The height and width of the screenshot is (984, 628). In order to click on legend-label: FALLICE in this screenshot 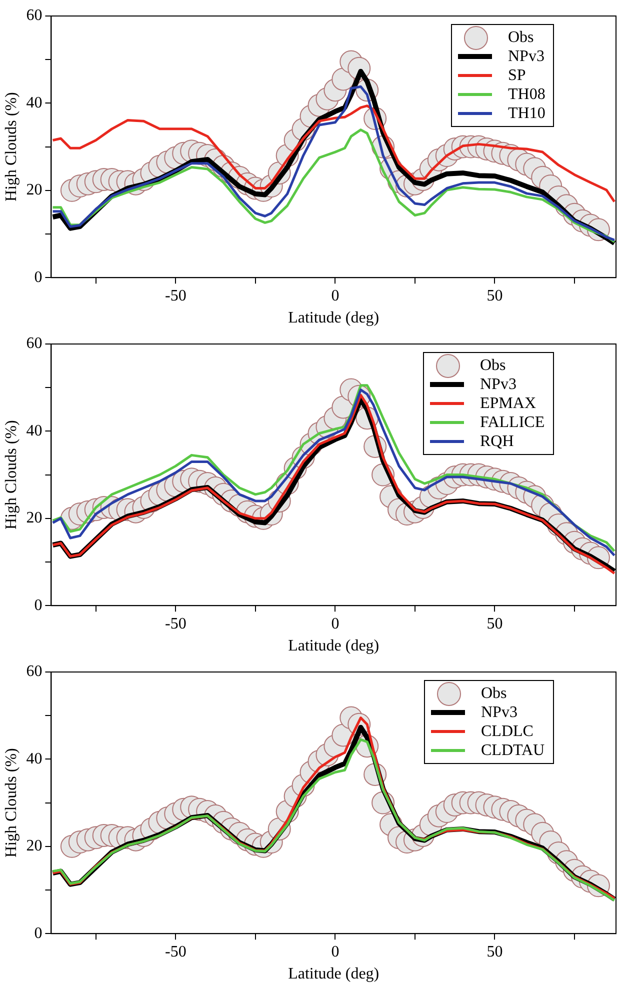, I will do `click(512, 422)`.